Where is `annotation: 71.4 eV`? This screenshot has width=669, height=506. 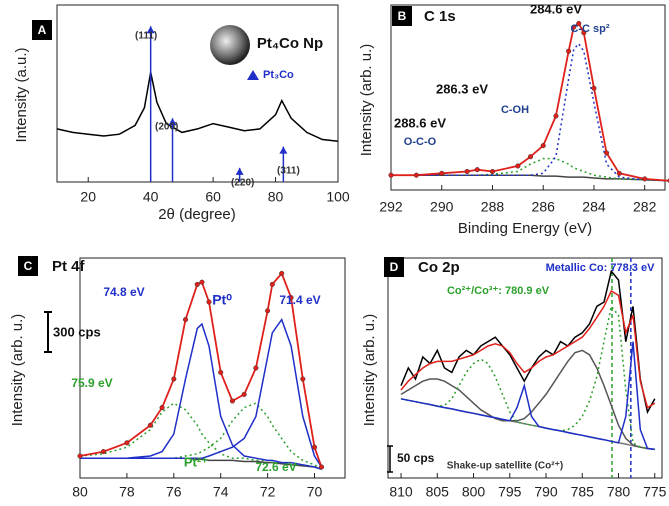
annotation: 71.4 eV is located at coordinates (299, 300).